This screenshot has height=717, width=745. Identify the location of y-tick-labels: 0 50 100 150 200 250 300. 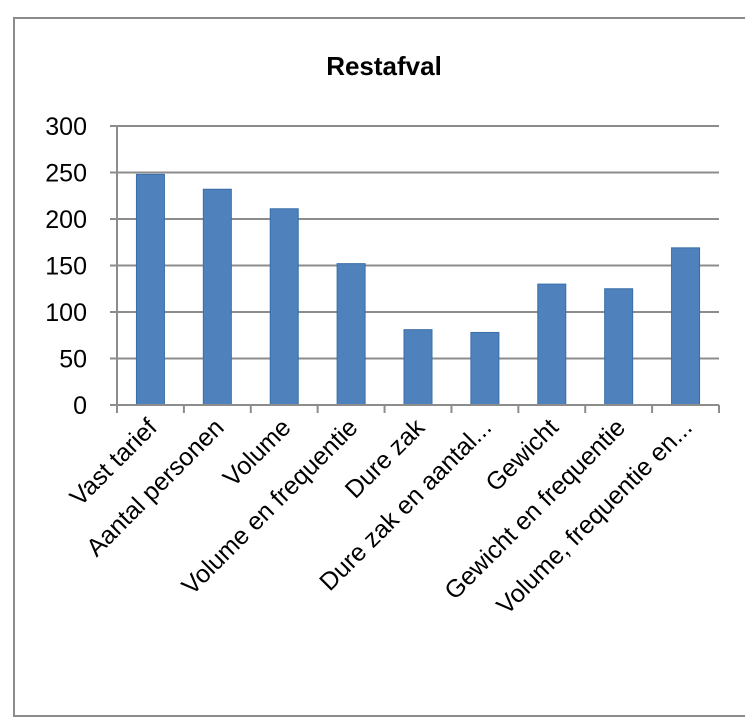
(81, 266).